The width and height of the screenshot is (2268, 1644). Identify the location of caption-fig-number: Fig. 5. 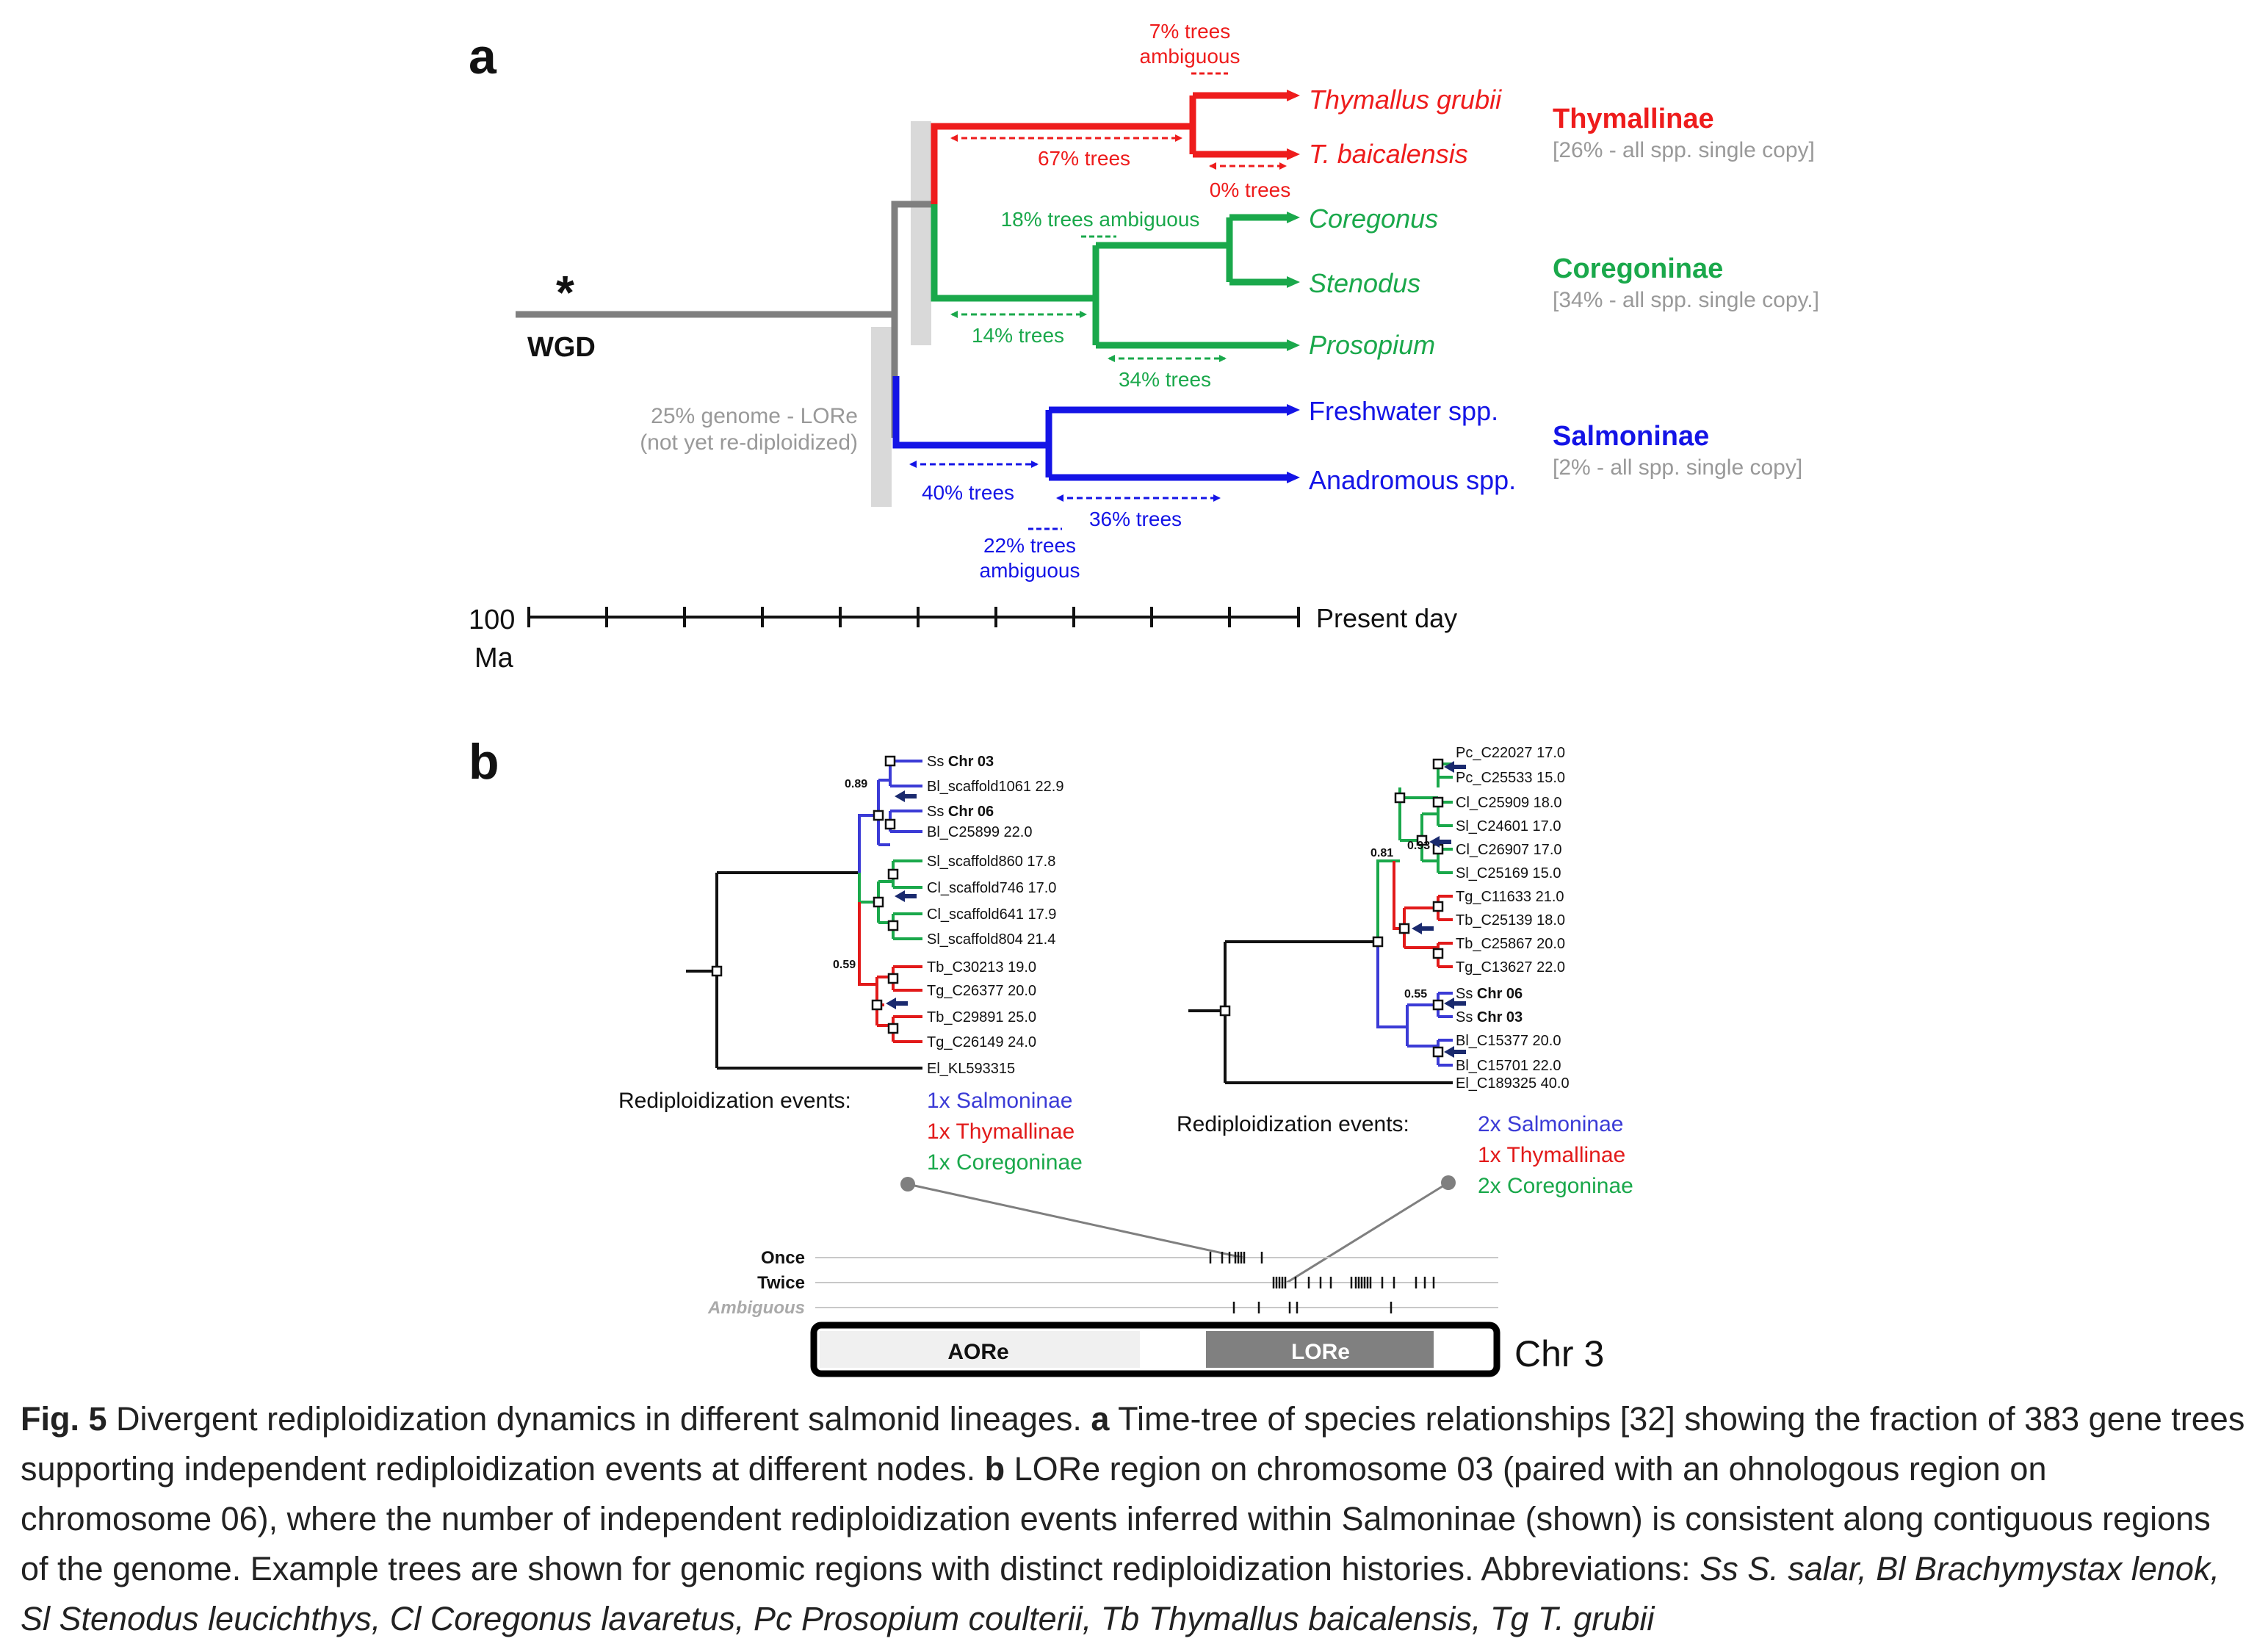
(64, 1419).